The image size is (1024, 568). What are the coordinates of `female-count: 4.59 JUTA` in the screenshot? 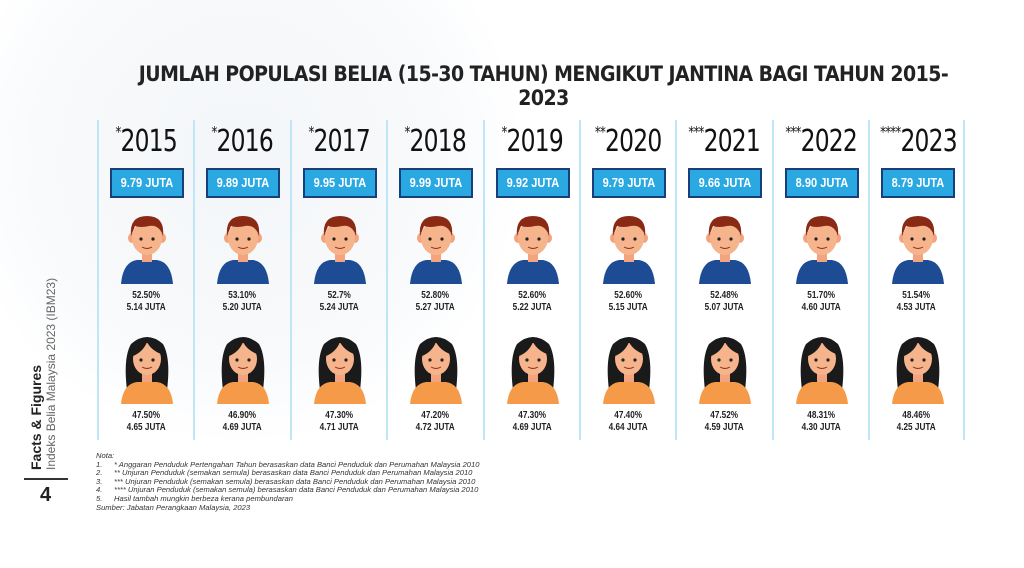 It's located at (725, 427).